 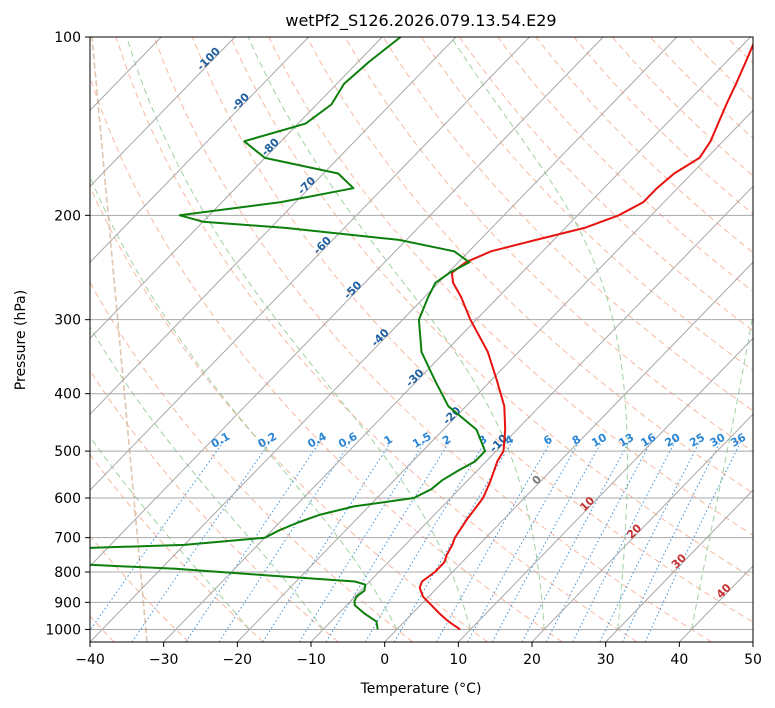 I want to click on x-tick-label: −20, so click(x=238, y=660).